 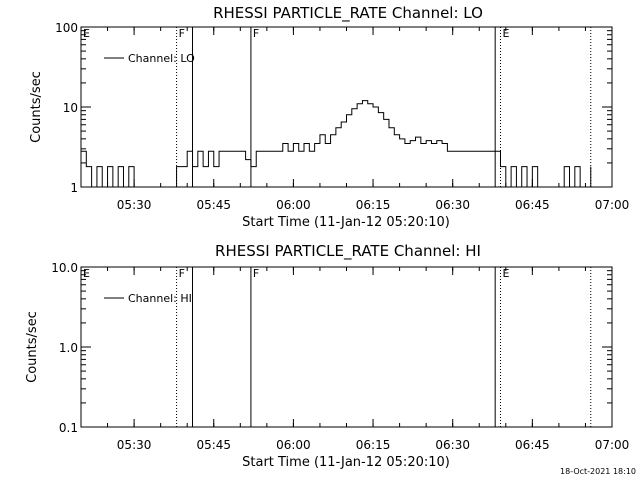 I want to click on panel-hi-x-tick-label: 06:45, so click(x=532, y=445).